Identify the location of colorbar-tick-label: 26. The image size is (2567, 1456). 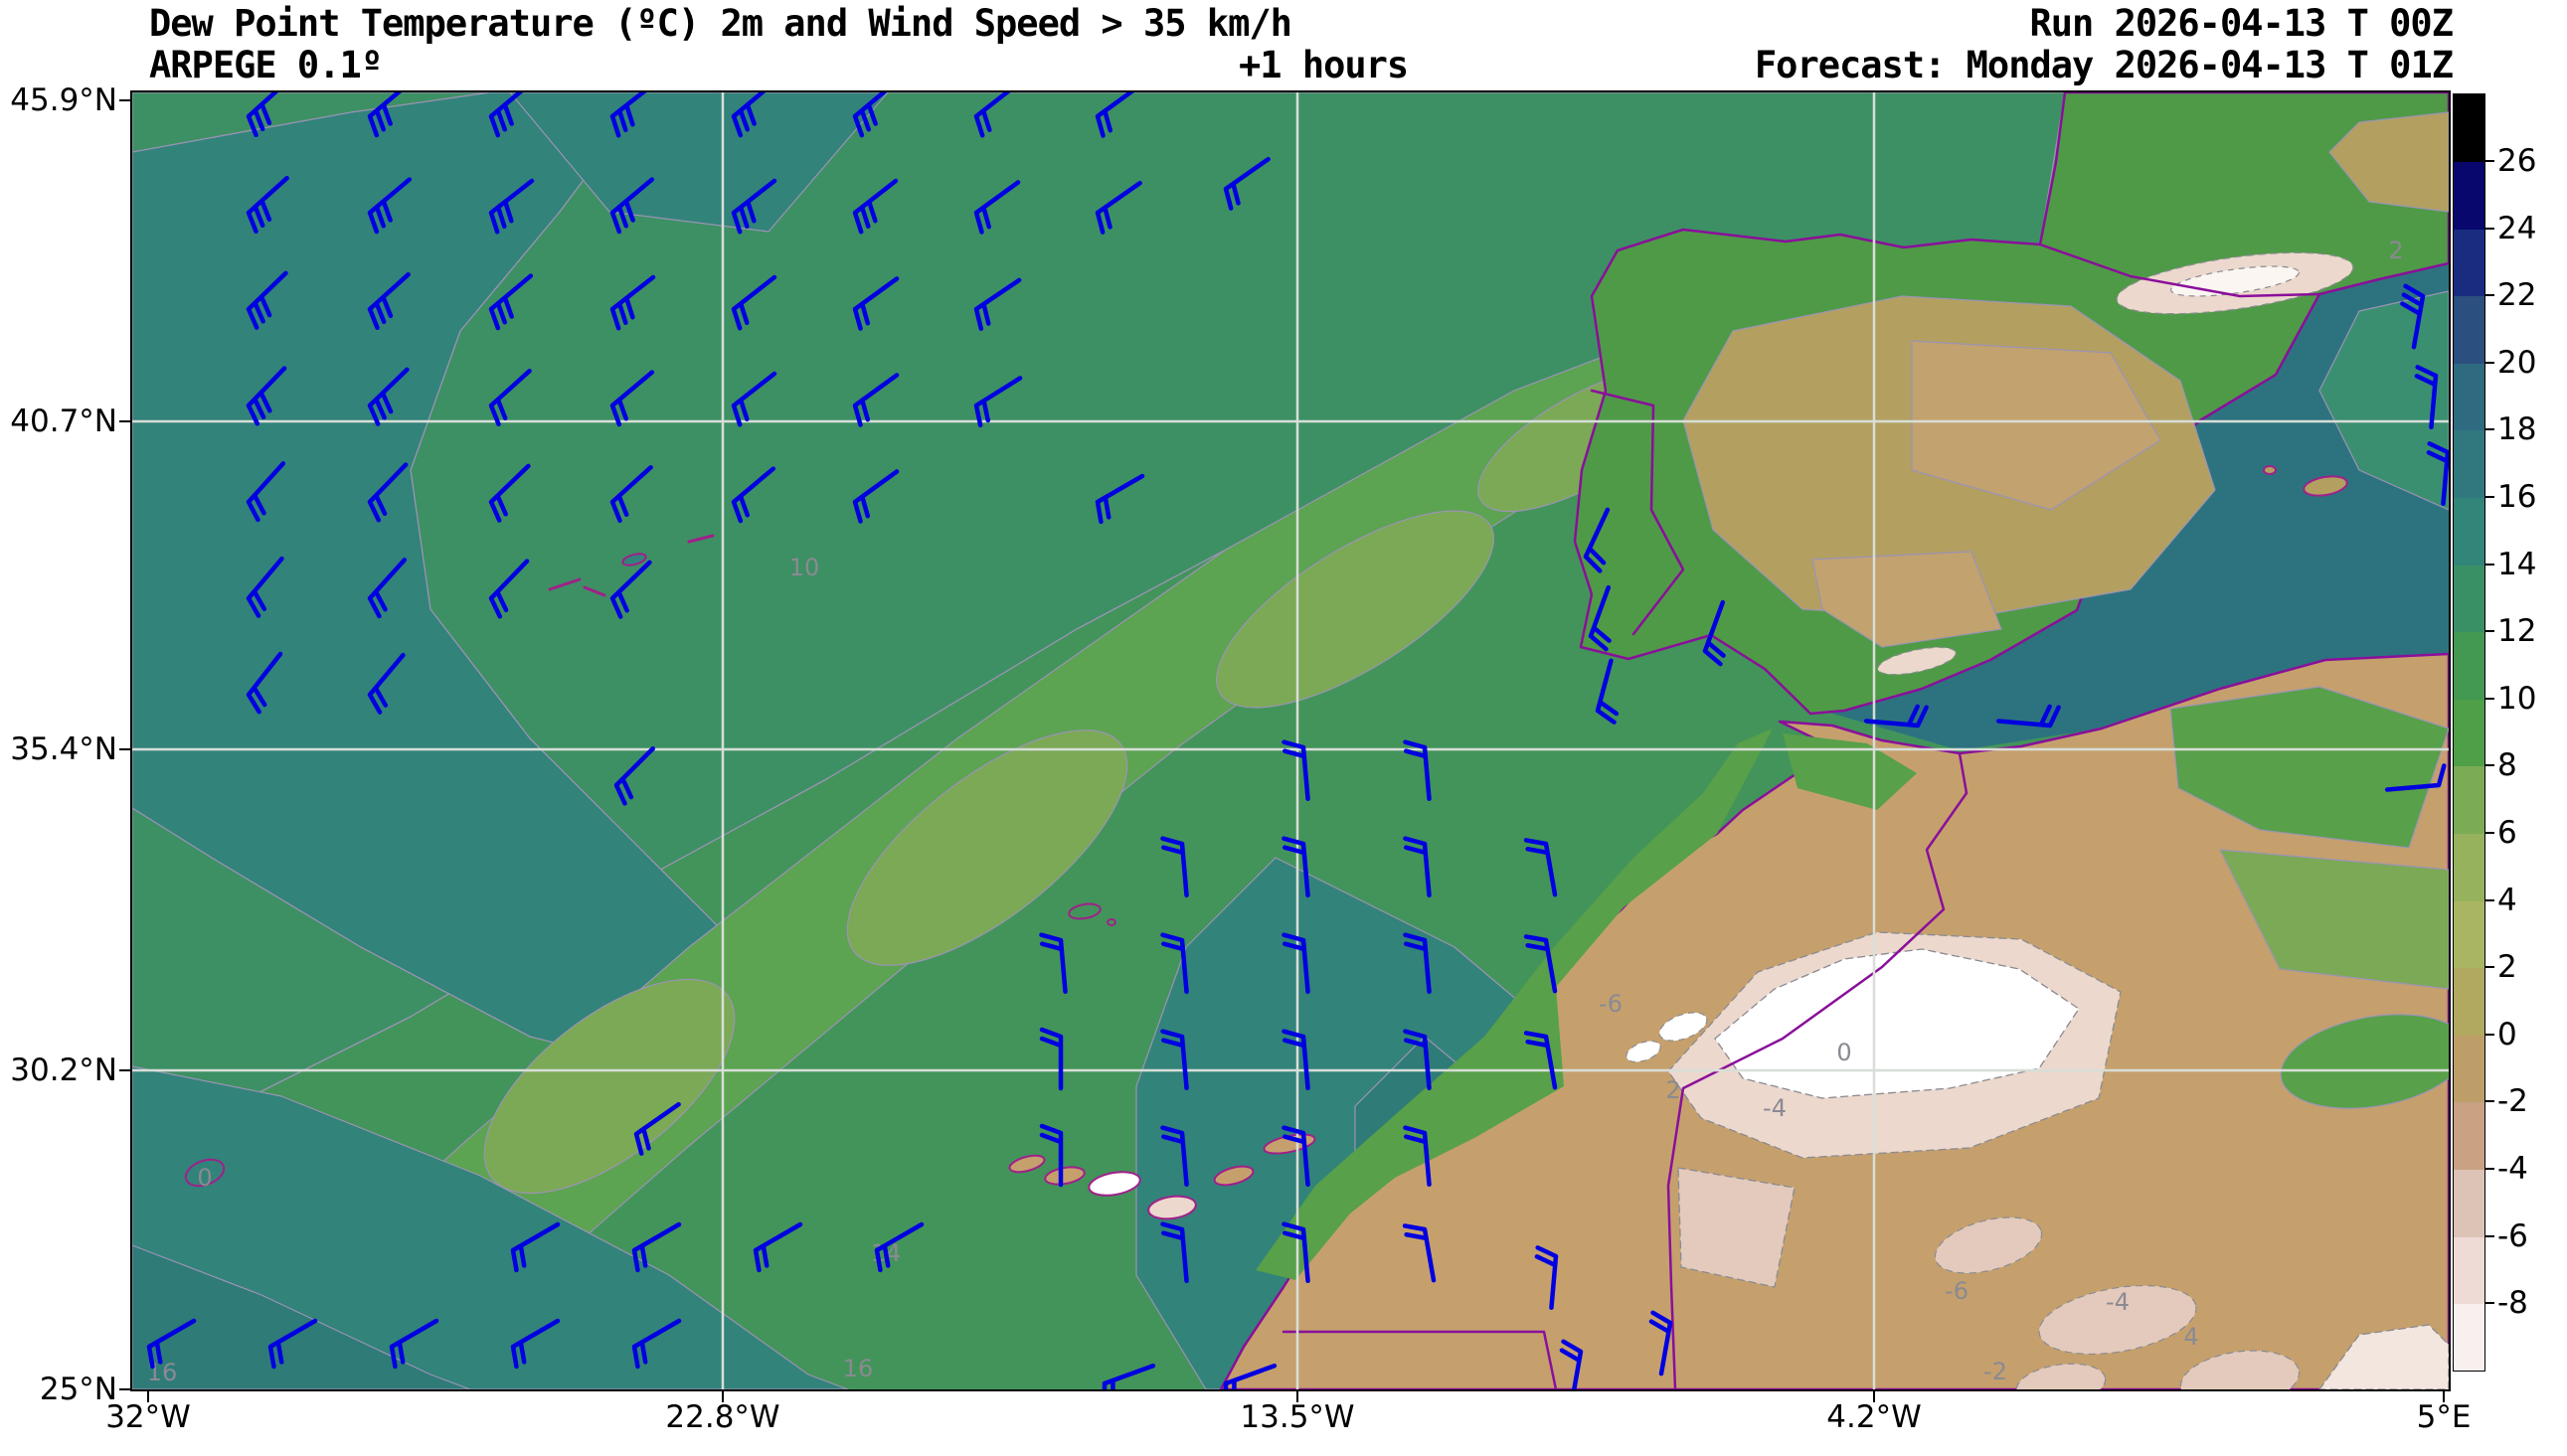
(2517, 161).